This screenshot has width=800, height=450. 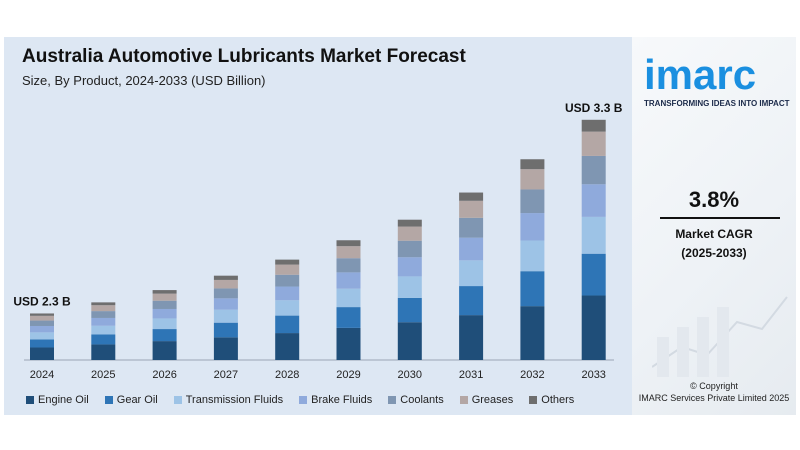 What do you see at coordinates (225, 277) in the screenshot?
I see `bar-segment-others-2027` at bounding box center [225, 277].